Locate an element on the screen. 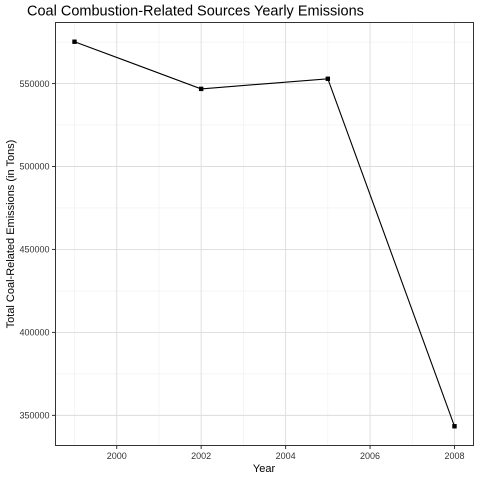  y-axis-label: Total Coal-Related Emissions (in Tons) is located at coordinates (11, 234).